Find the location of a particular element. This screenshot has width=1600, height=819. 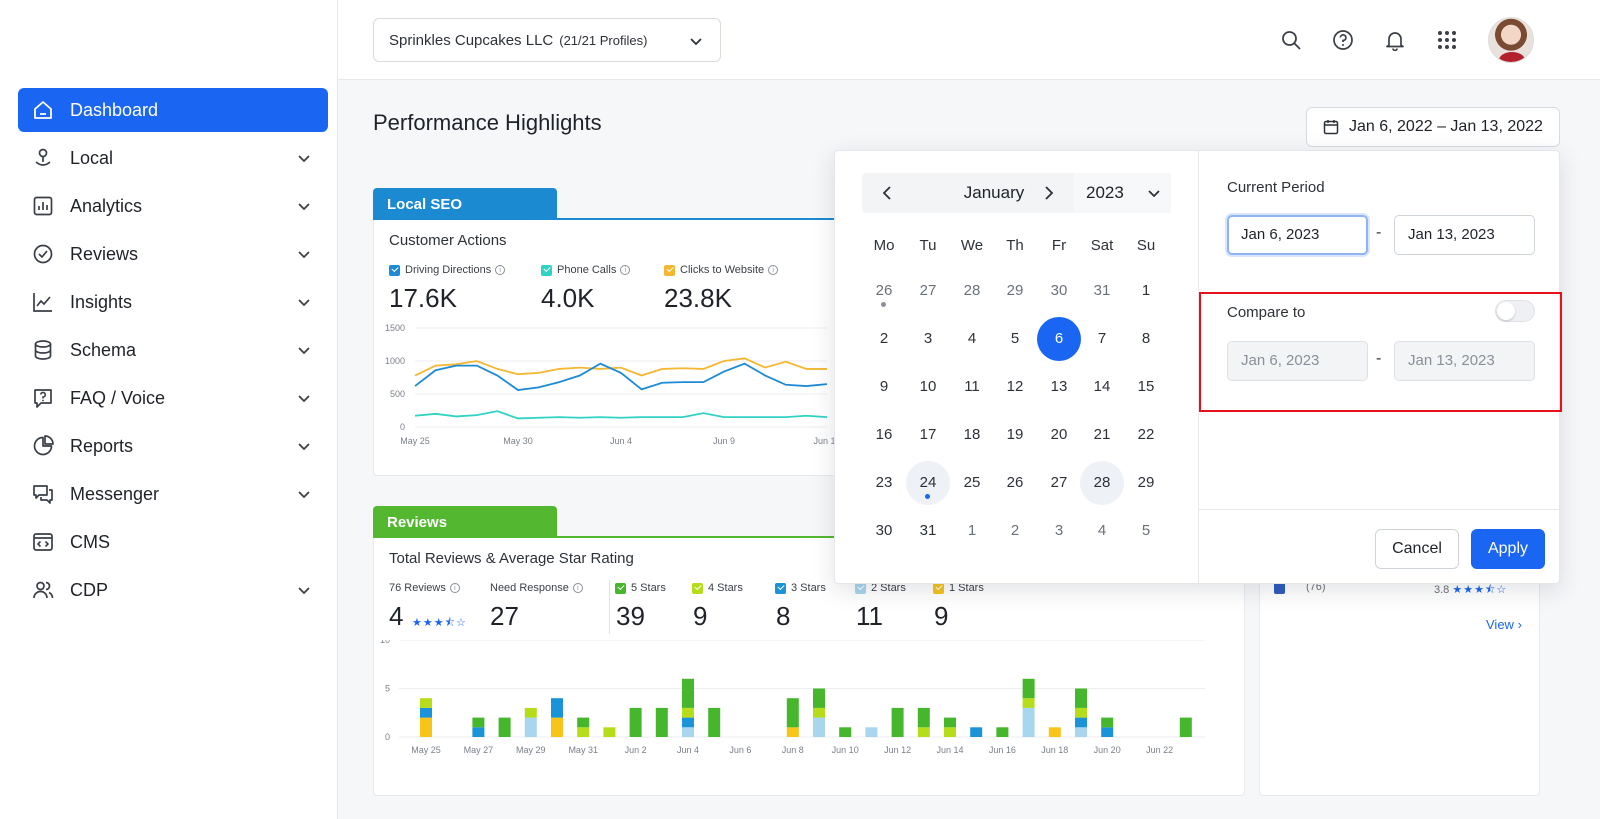

calendar-day: 14 is located at coordinates (1102, 387).